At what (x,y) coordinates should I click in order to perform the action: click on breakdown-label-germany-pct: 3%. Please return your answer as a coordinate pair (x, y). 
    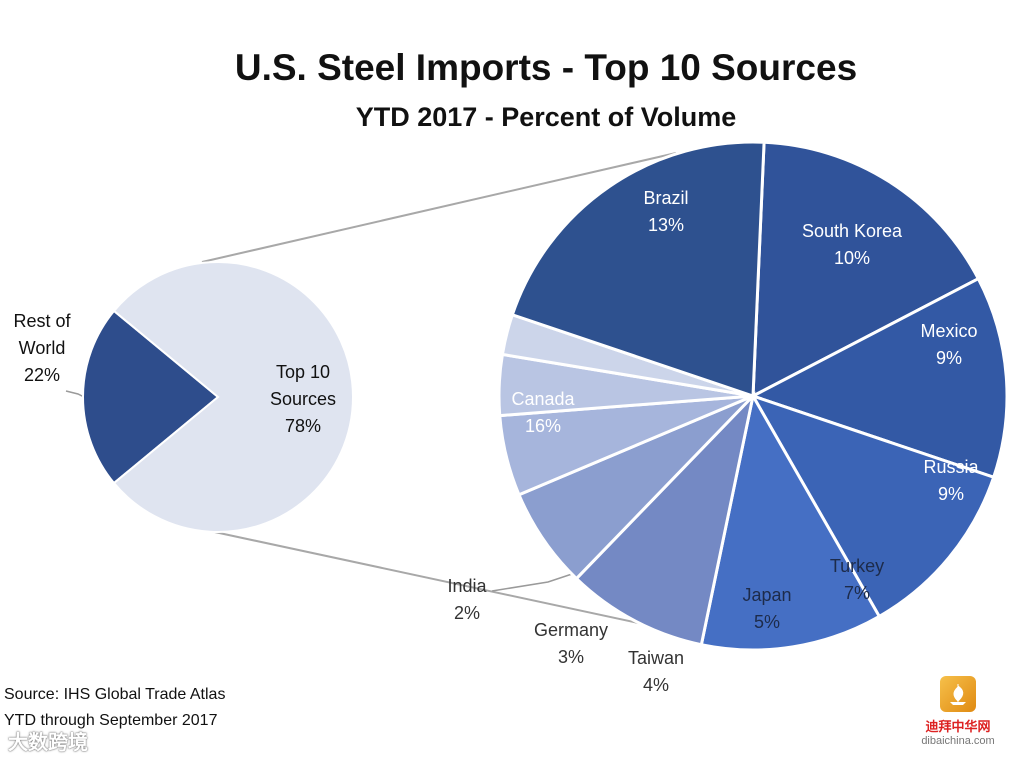
    Looking at the image, I should click on (571, 657).